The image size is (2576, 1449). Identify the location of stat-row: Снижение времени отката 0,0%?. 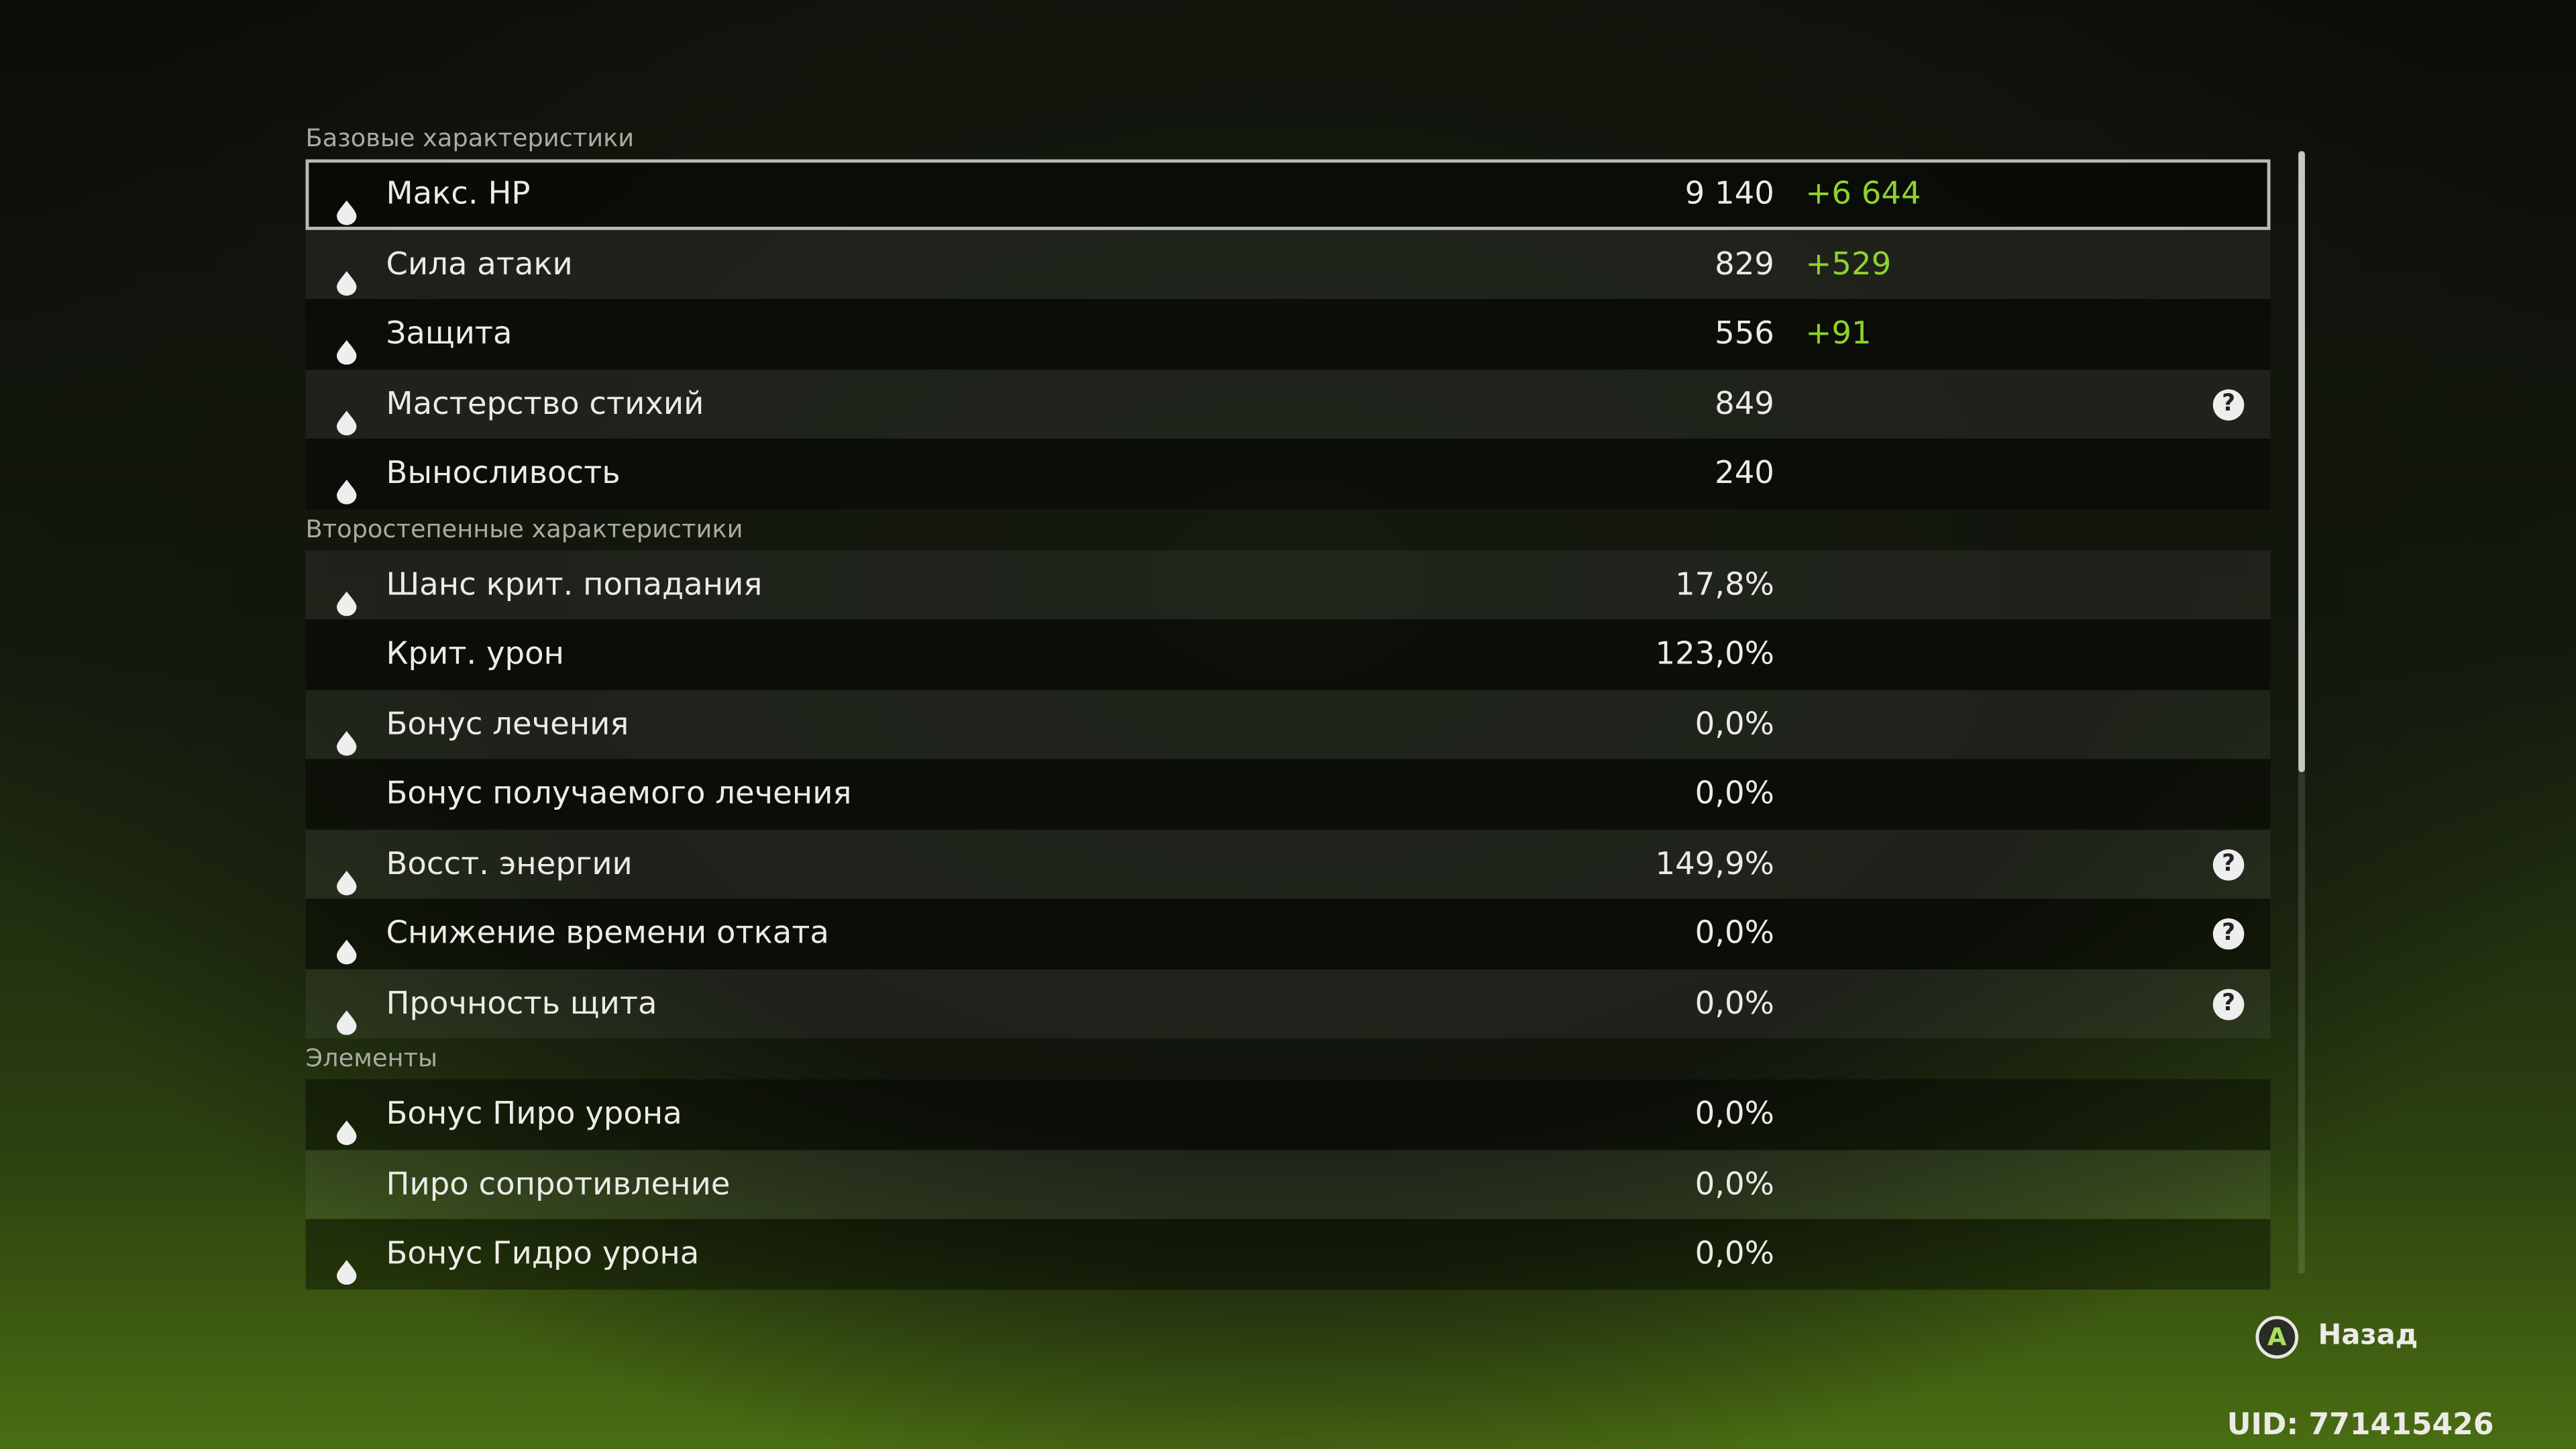
(1288, 933).